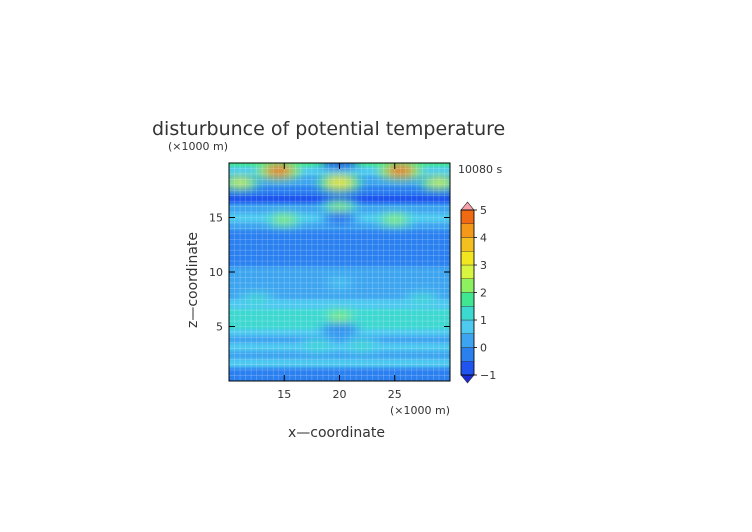 This screenshot has width=752, height=532. I want to click on y-tick-label: 10, so click(216, 272).